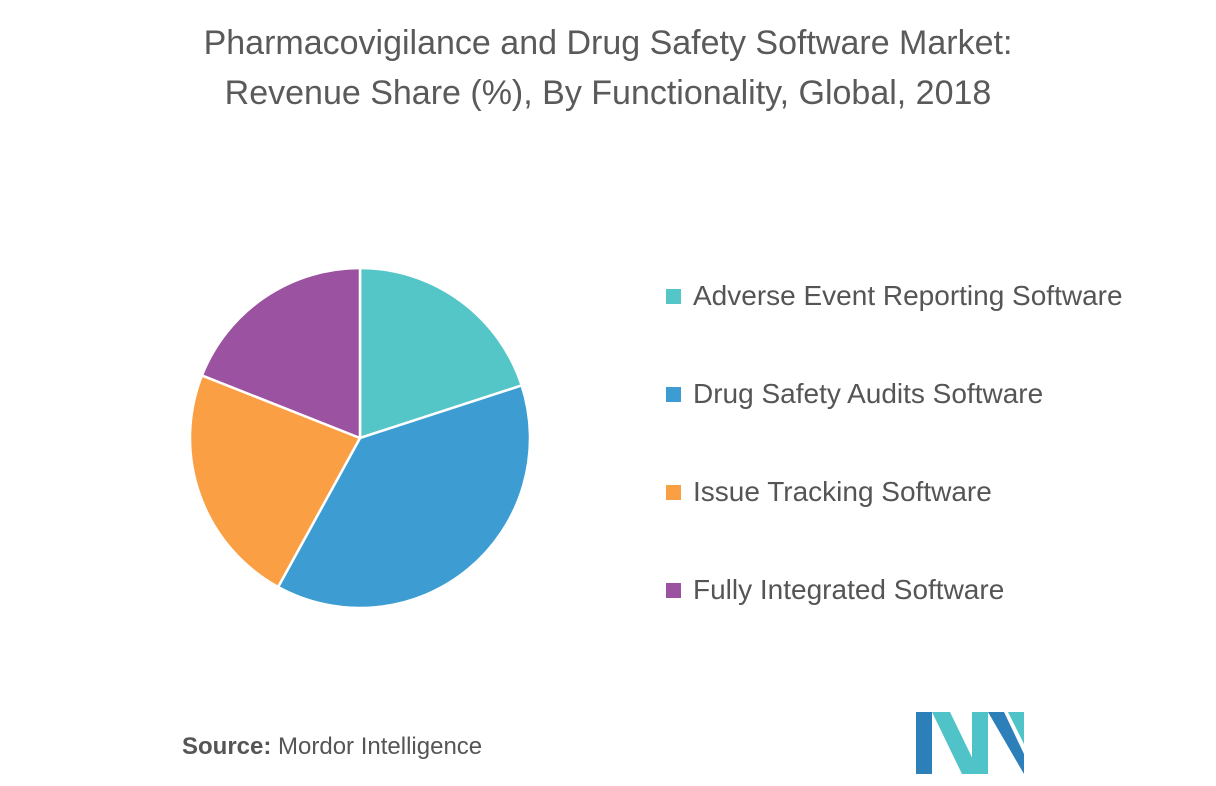  I want to click on legend-label: Drug Safety Audits Software, so click(868, 393).